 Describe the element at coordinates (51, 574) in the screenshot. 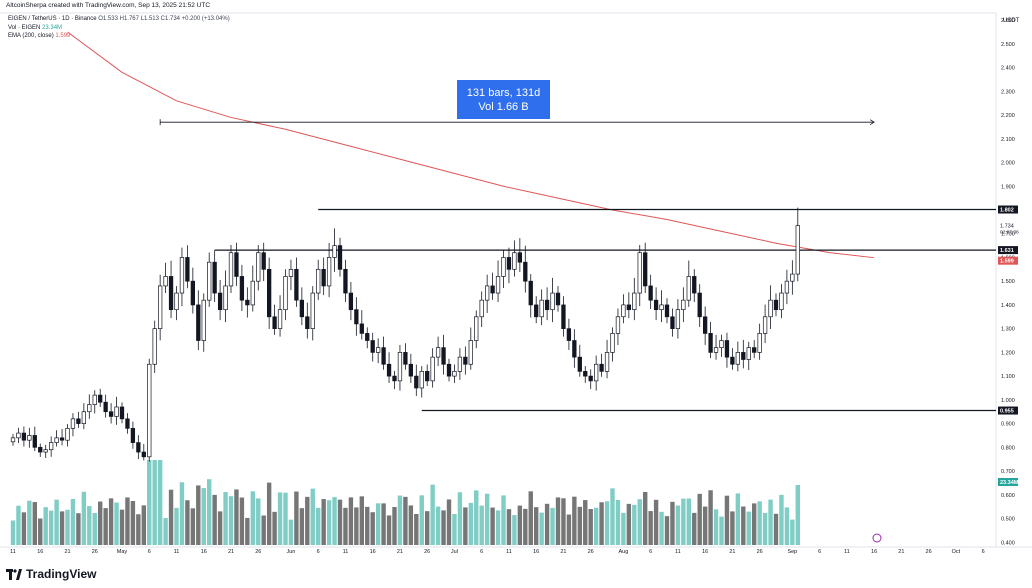

I see `tradingview-brand: TradingView` at that location.